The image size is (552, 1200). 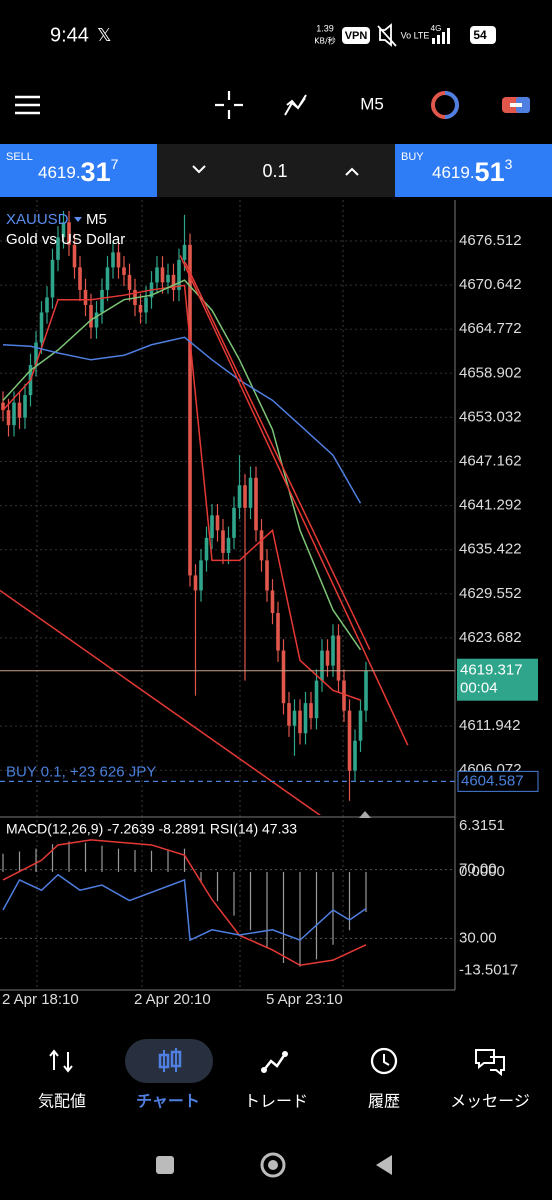 I want to click on buy-price: 4619.513, so click(x=472, y=171).